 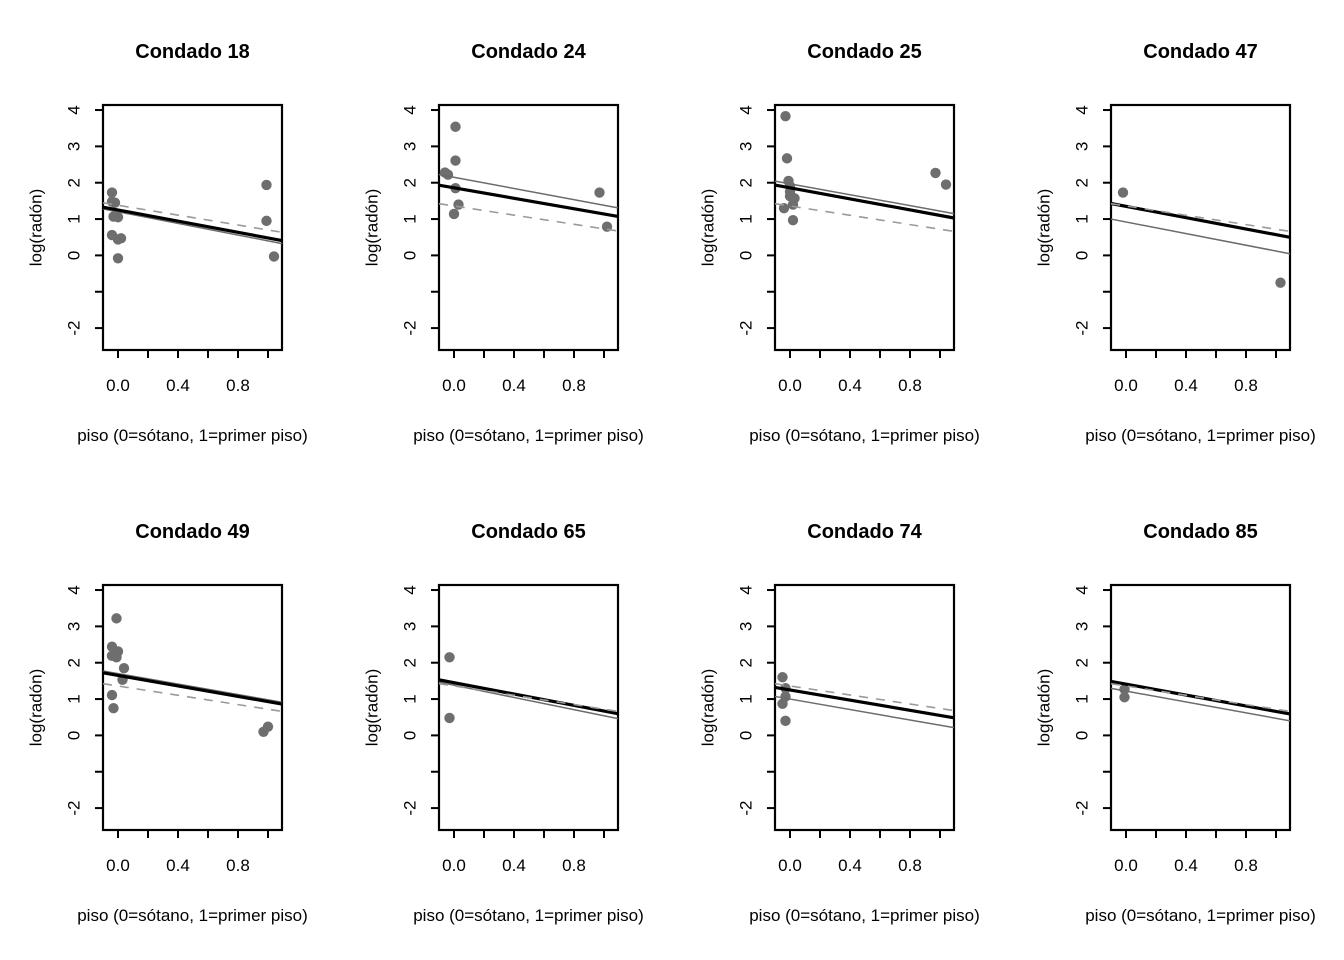 What do you see at coordinates (192, 52) in the screenshot?
I see `panel-title: Condado 18` at bounding box center [192, 52].